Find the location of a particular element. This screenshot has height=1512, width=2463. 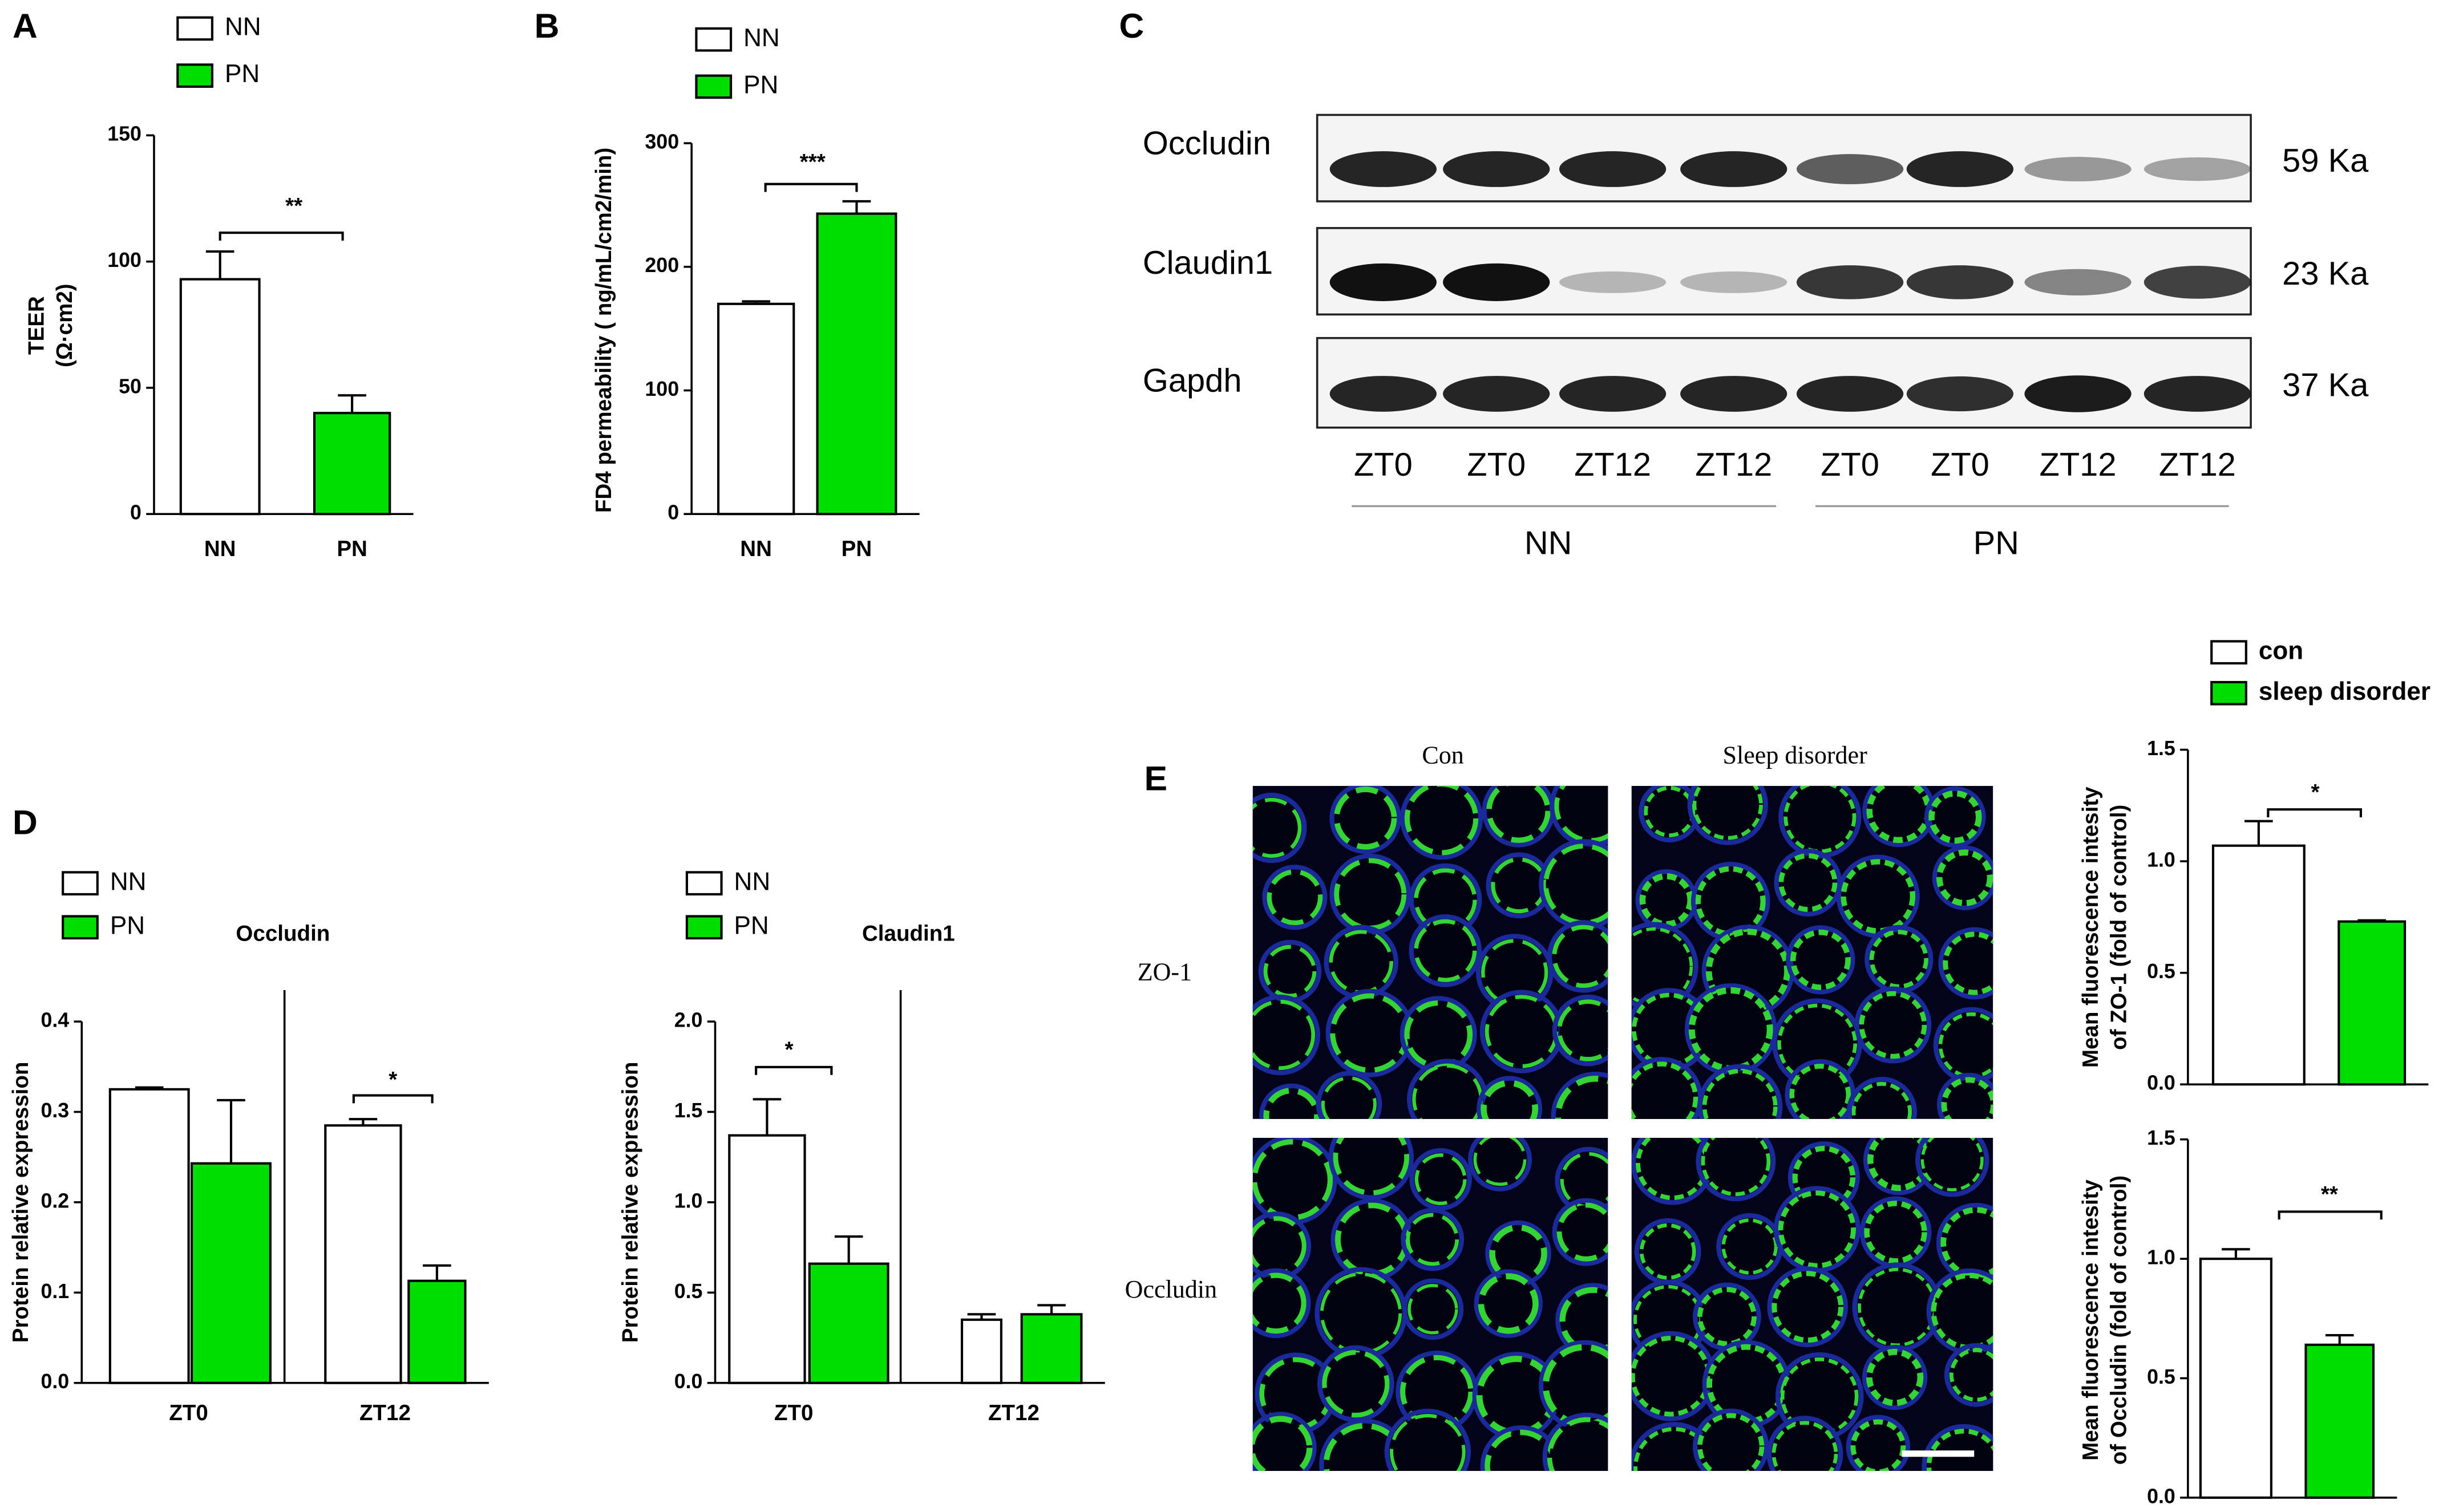

significance: *** is located at coordinates (813, 162).